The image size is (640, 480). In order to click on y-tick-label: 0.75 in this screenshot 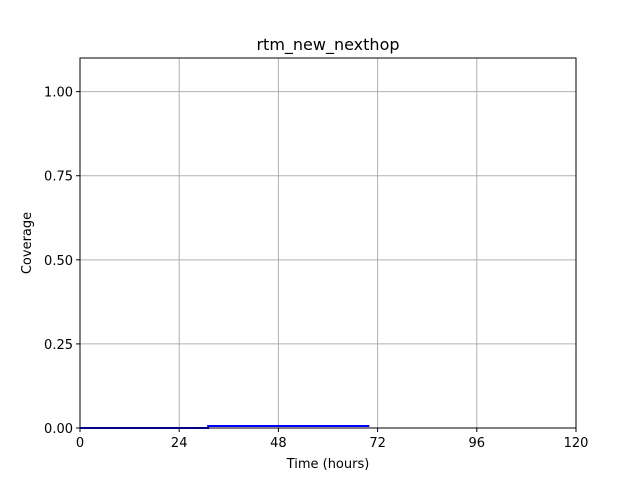, I will do `click(58, 177)`.